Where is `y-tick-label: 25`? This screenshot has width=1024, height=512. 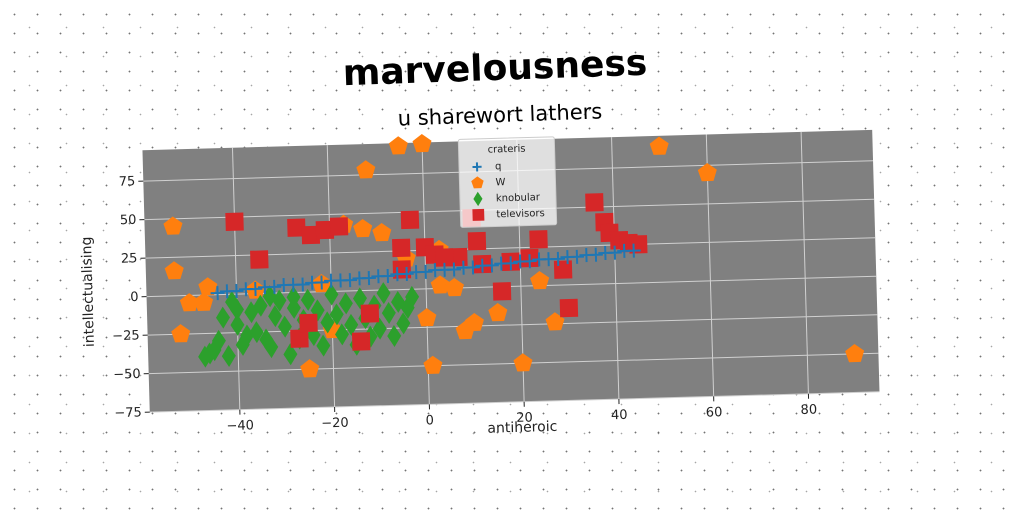
y-tick-label: 25 is located at coordinates (129, 258).